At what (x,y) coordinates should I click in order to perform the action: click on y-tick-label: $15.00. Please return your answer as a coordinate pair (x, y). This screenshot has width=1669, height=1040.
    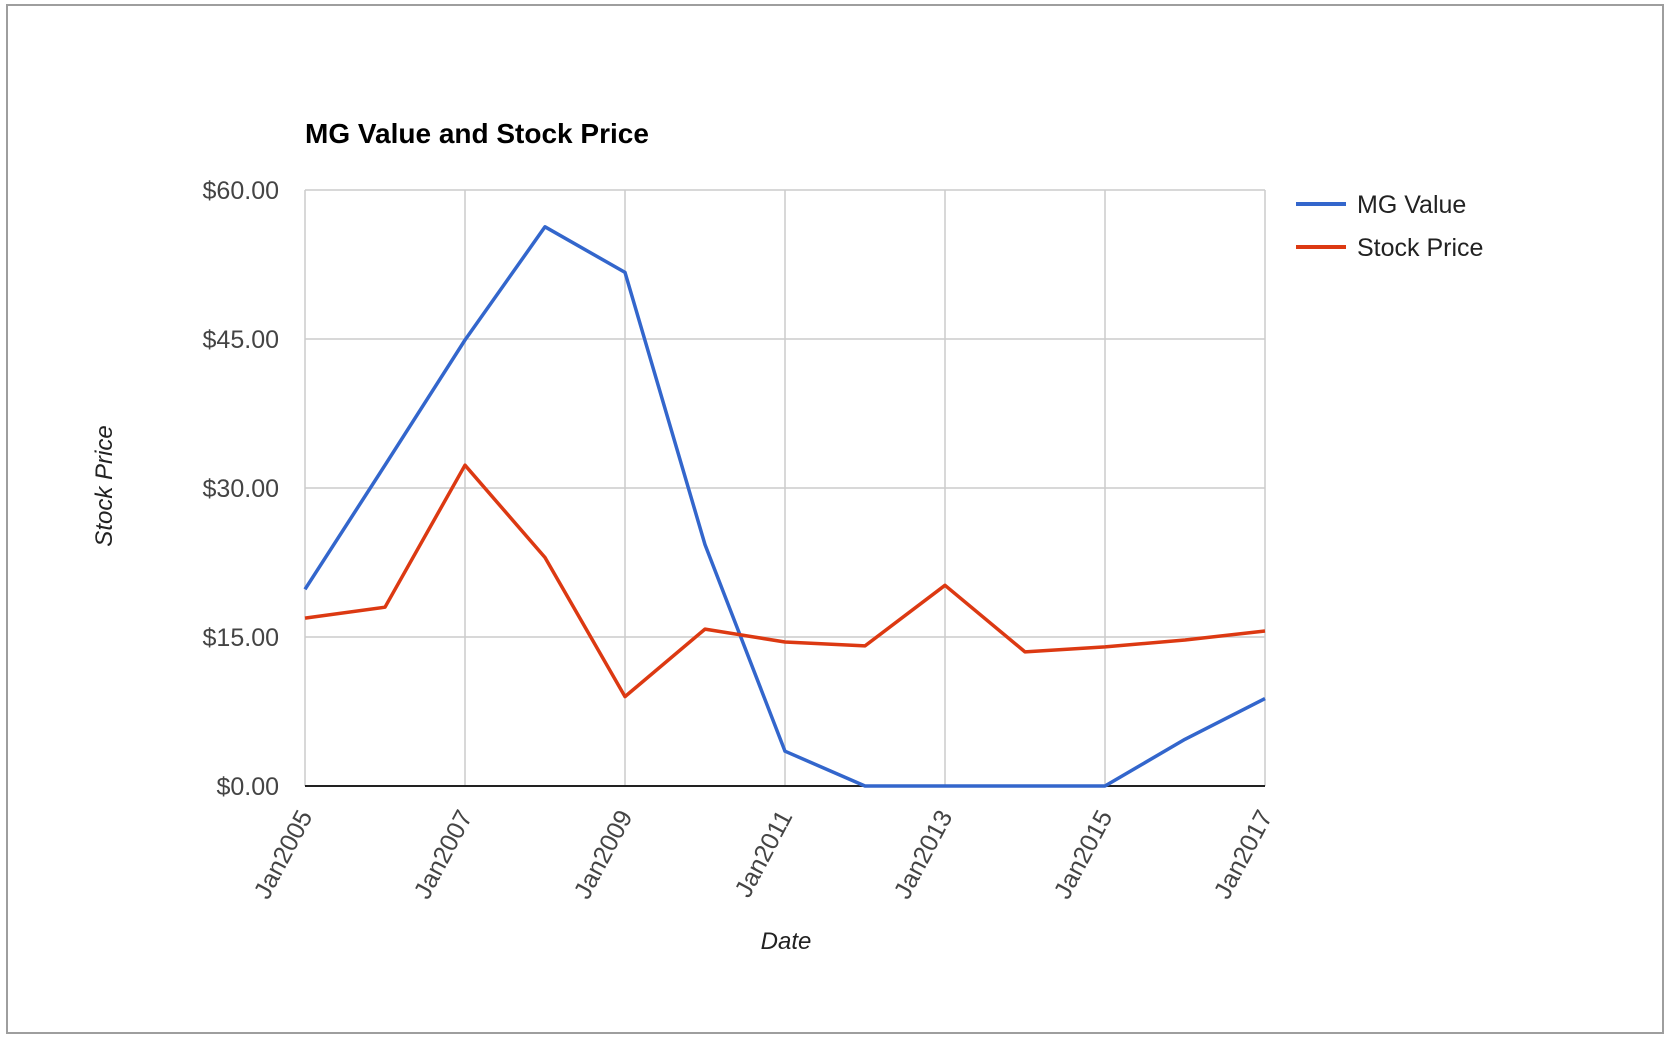
    Looking at the image, I should click on (241, 638).